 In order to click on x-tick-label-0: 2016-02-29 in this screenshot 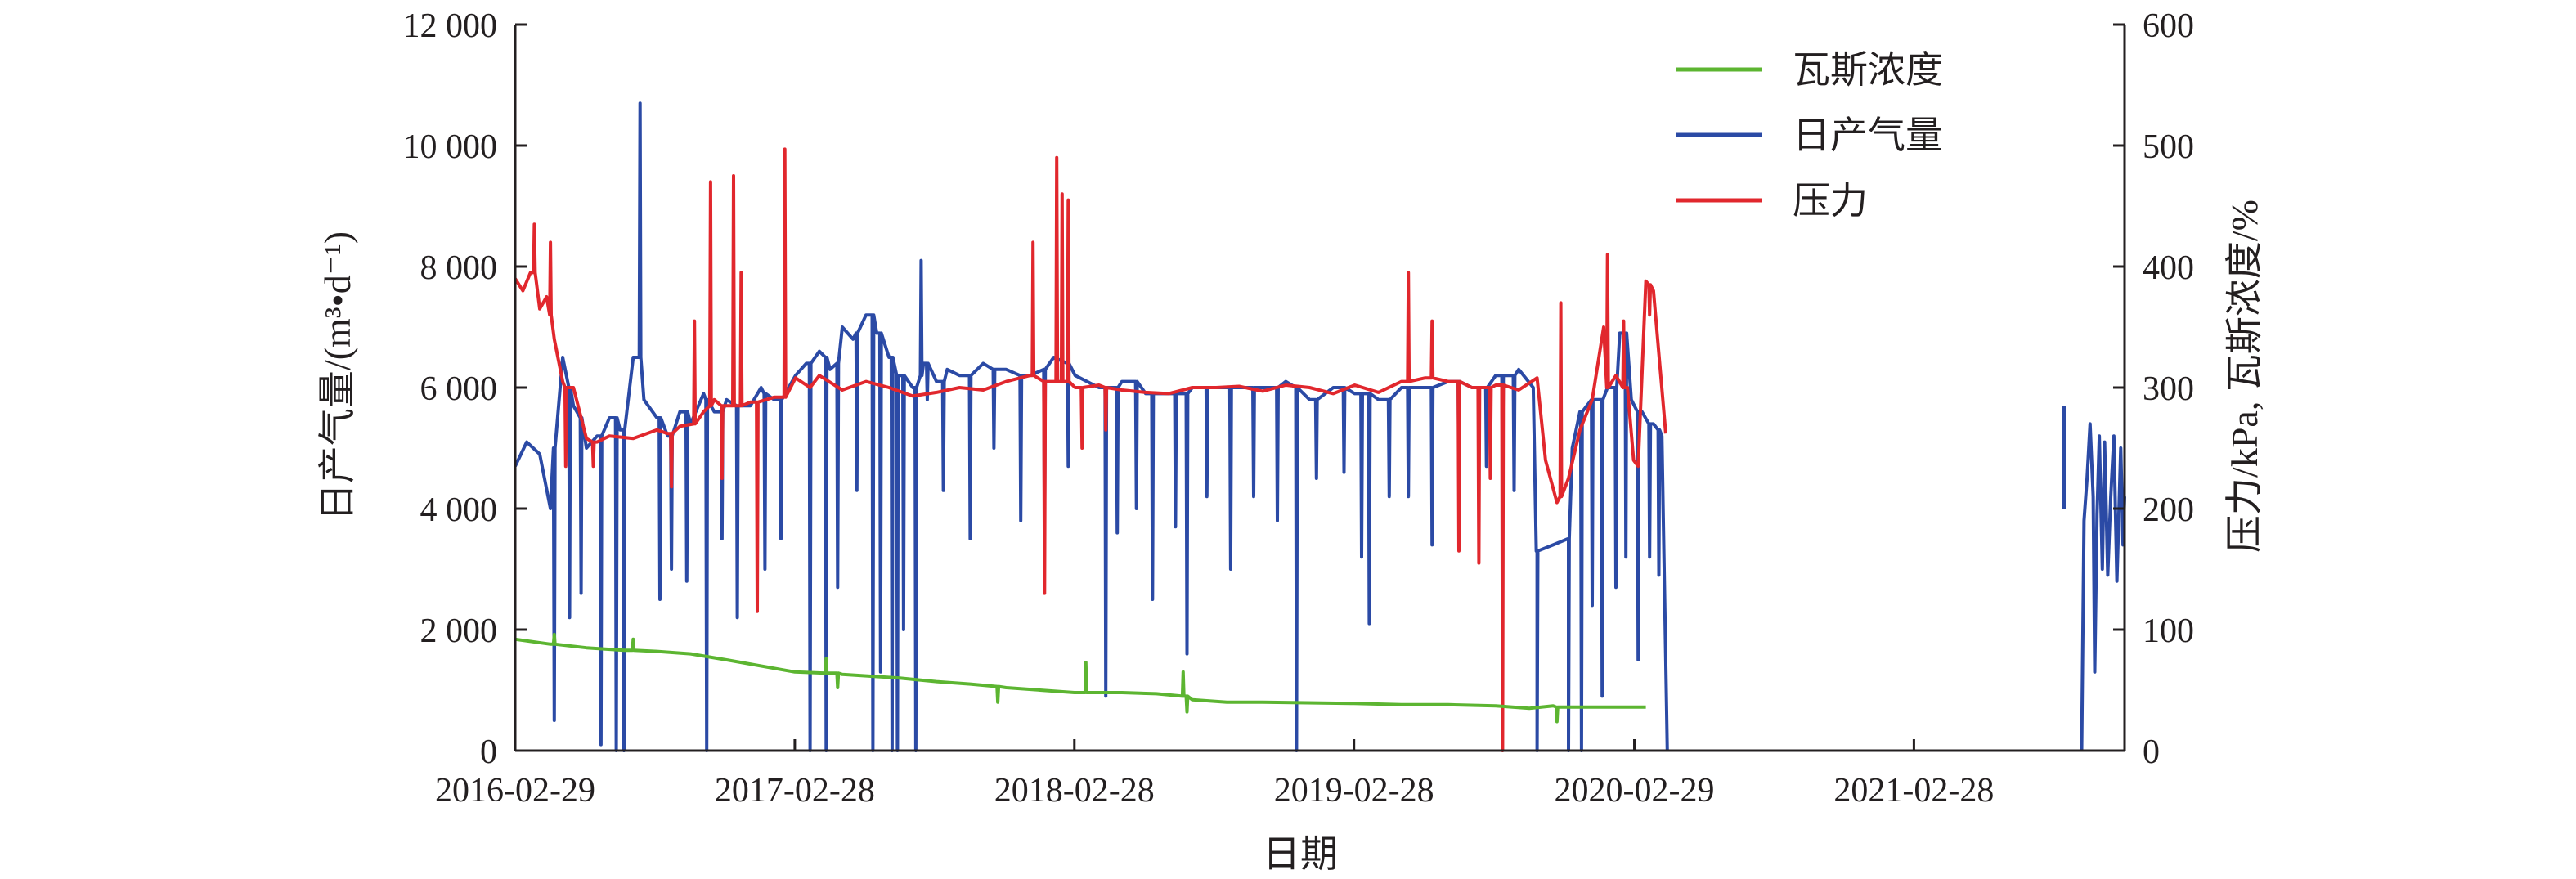, I will do `click(515, 790)`.